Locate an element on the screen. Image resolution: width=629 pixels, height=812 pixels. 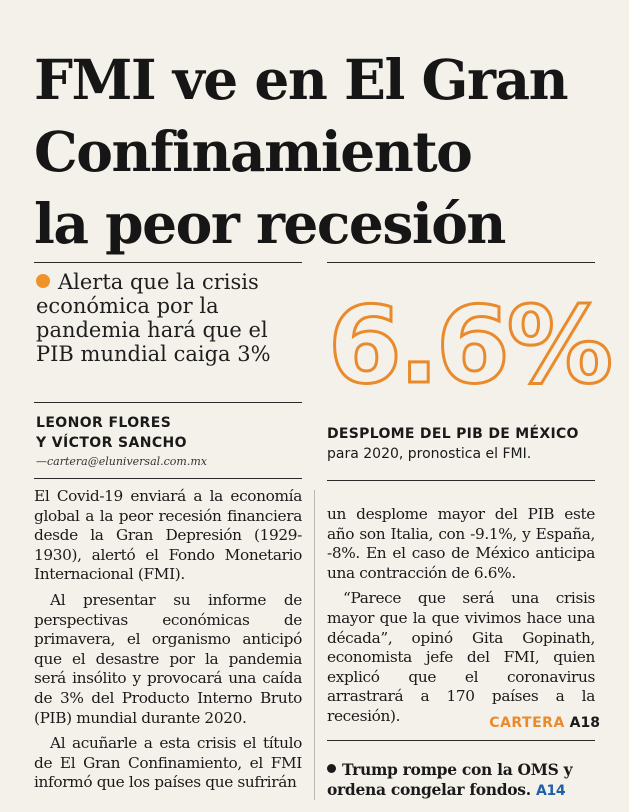
byline-top-rule is located at coordinates (168, 402).